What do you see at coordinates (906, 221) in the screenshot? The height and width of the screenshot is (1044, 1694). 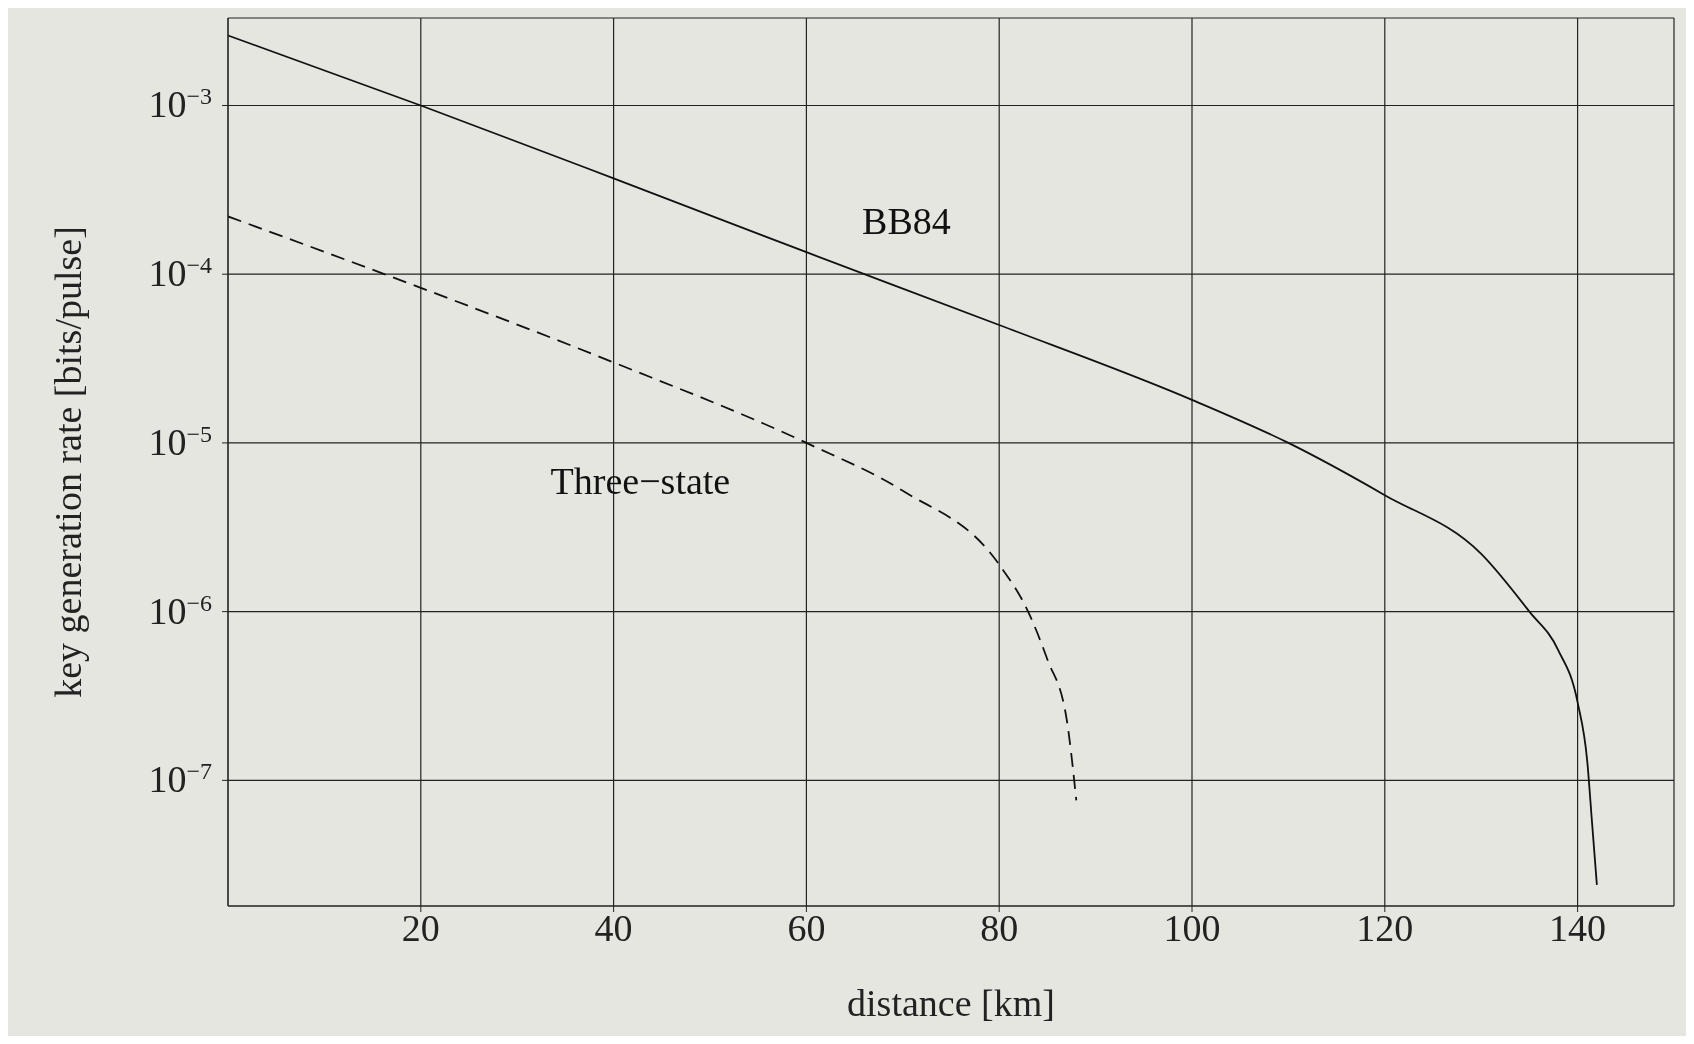 I see `series-label: BB84` at bounding box center [906, 221].